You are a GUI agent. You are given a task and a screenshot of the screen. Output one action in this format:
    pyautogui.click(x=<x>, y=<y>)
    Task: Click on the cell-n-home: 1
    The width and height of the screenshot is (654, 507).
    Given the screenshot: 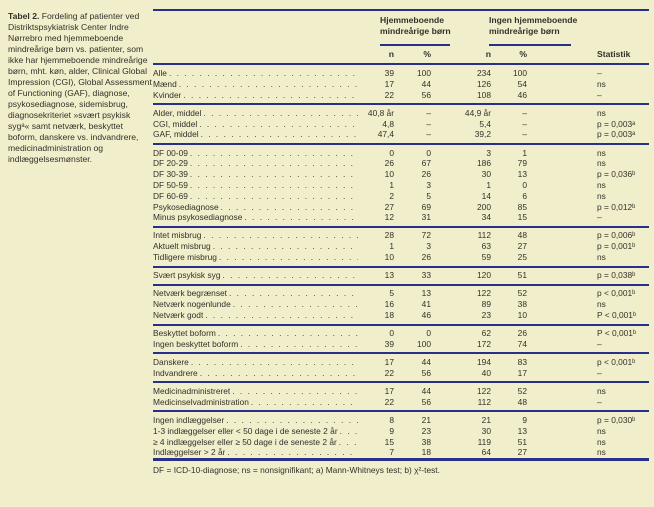 What is the action you would take?
    pyautogui.click(x=391, y=184)
    